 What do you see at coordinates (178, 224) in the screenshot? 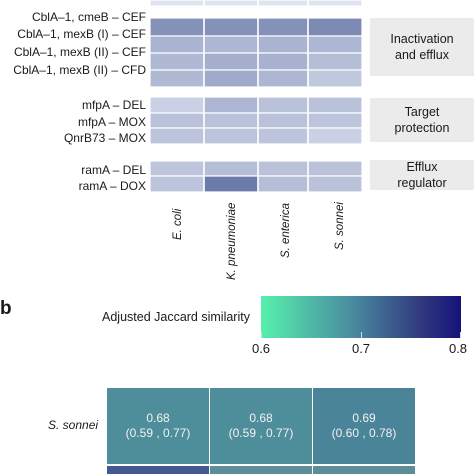
I see `column-label: E. coli` at bounding box center [178, 224].